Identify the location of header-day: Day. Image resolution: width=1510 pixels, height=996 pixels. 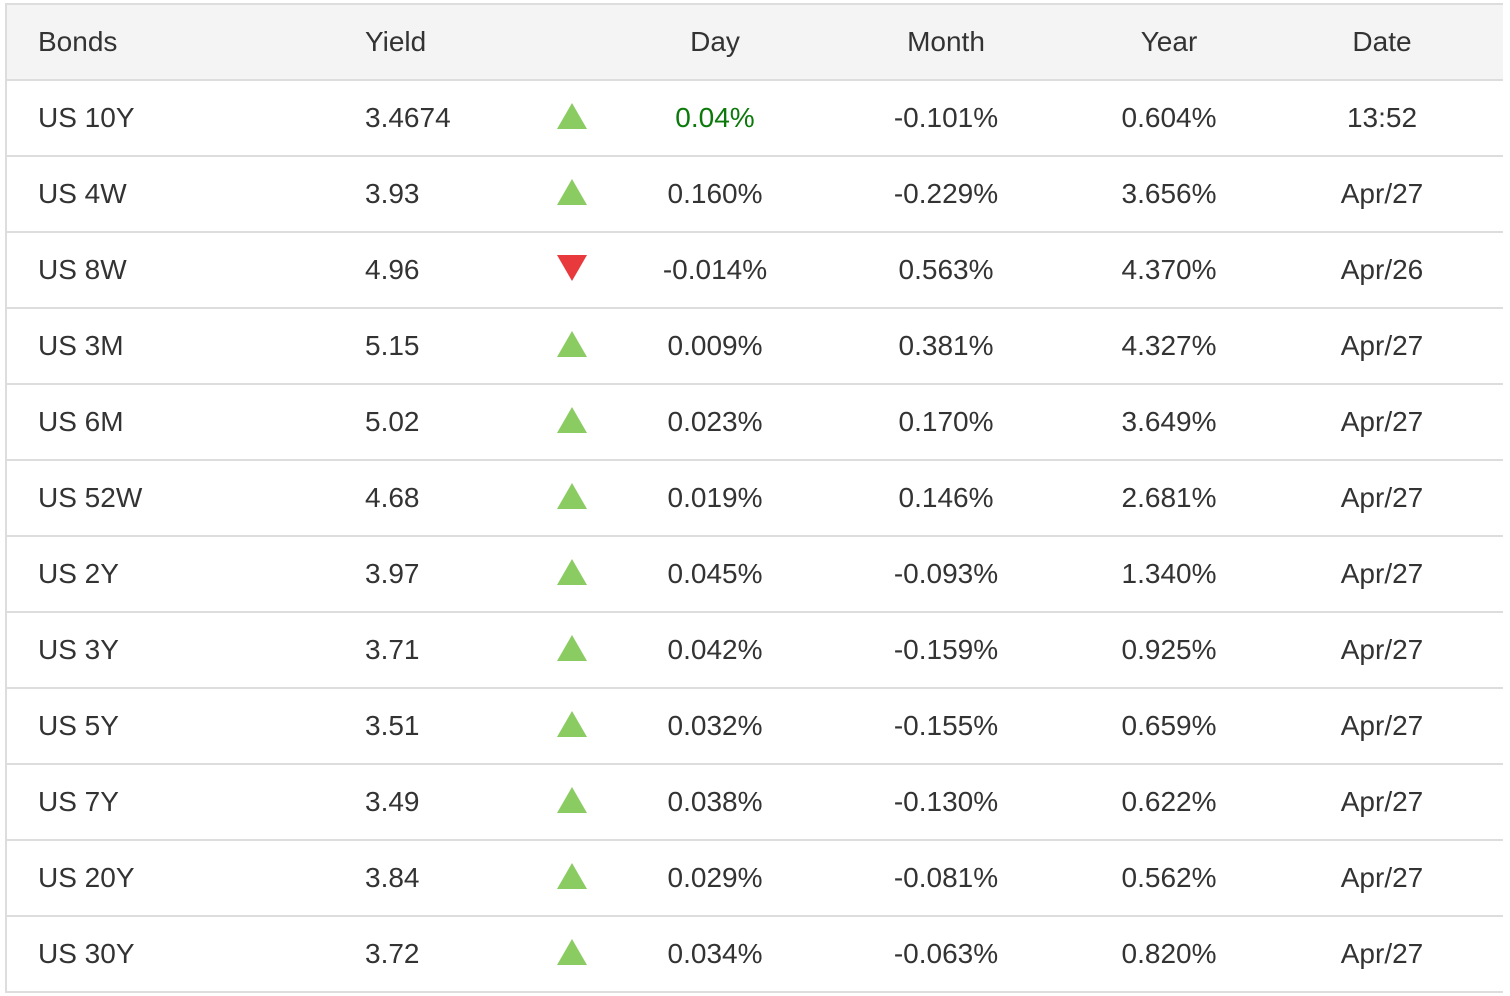
(715, 42).